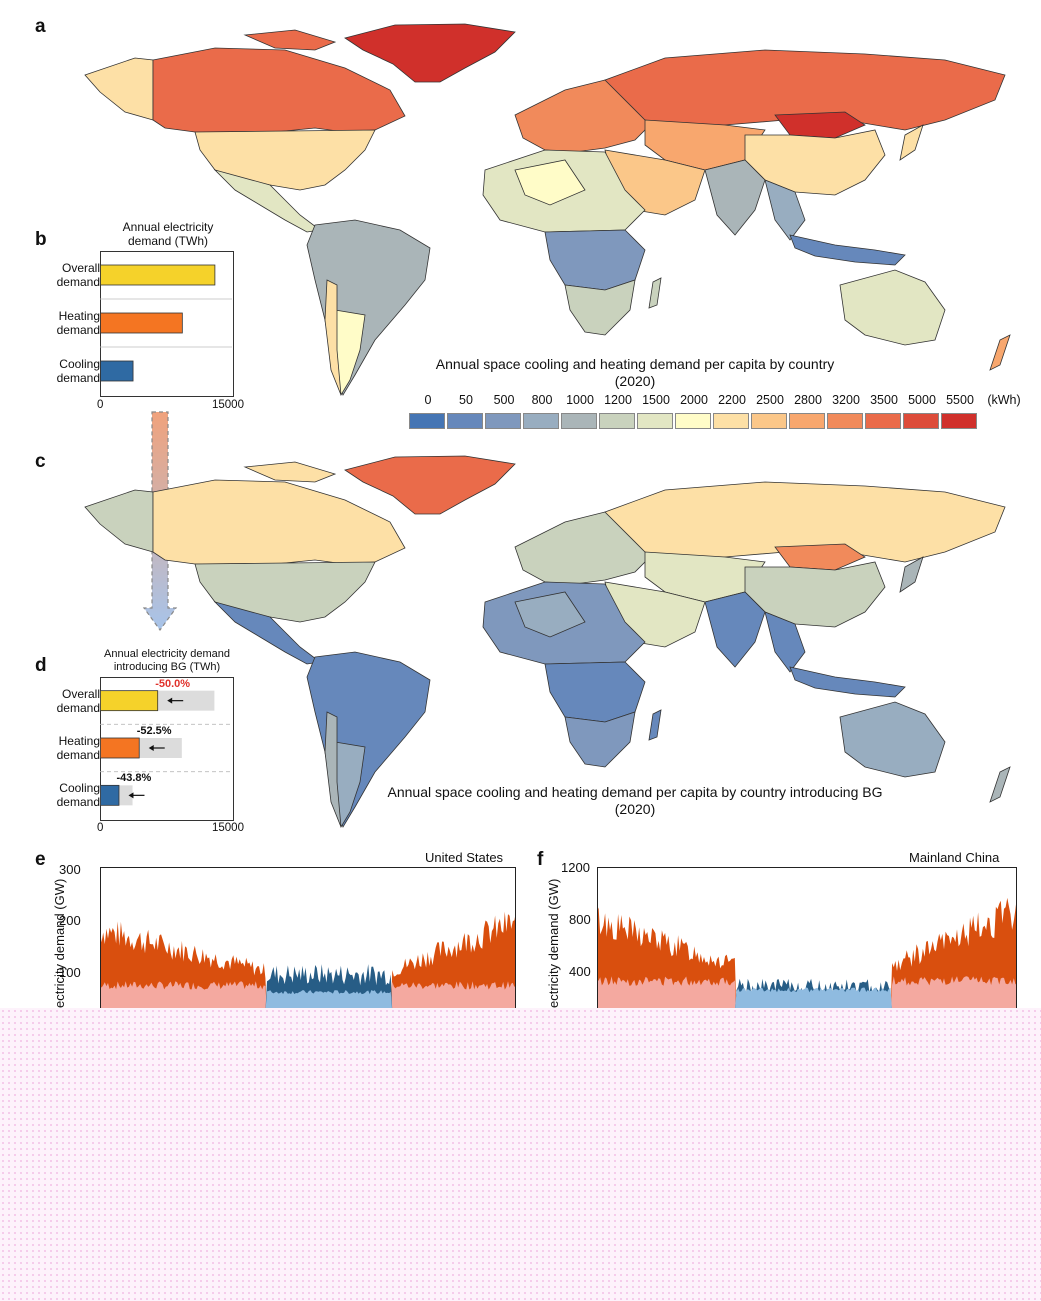 Image resolution: width=1041 pixels, height=1301 pixels. What do you see at coordinates (279, 523) in the screenshot?
I see `map-c-canada` at bounding box center [279, 523].